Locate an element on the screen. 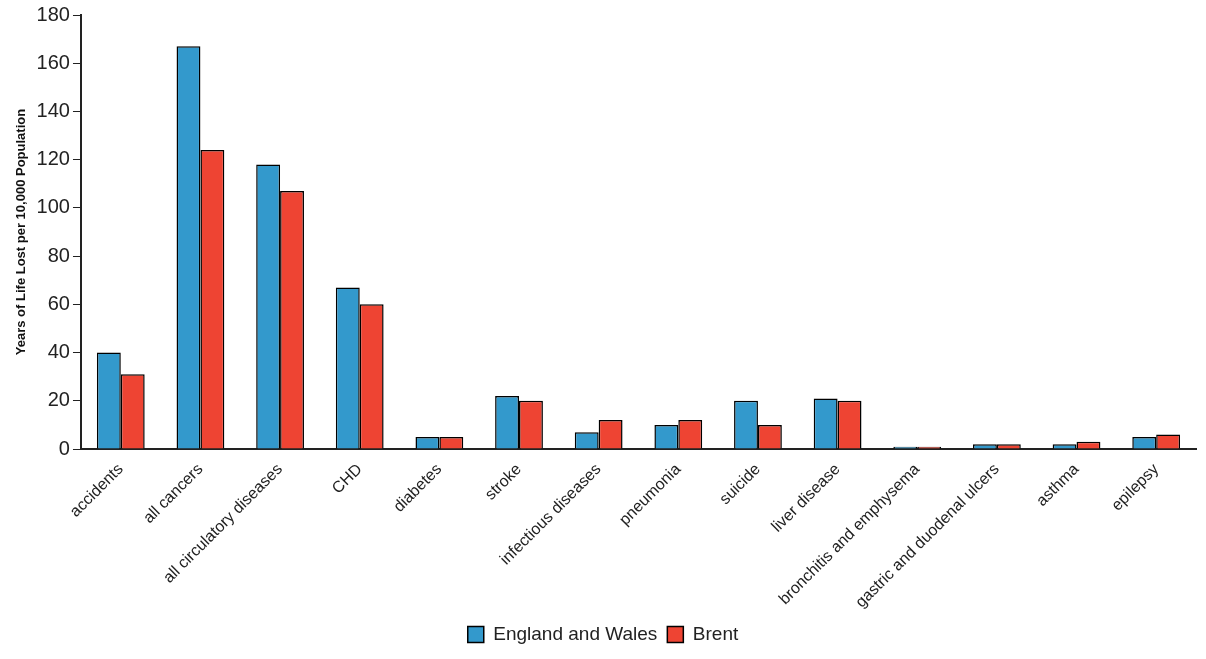 This screenshot has height=659, width=1206. y-tick-label: 140 is located at coordinates (53, 109).